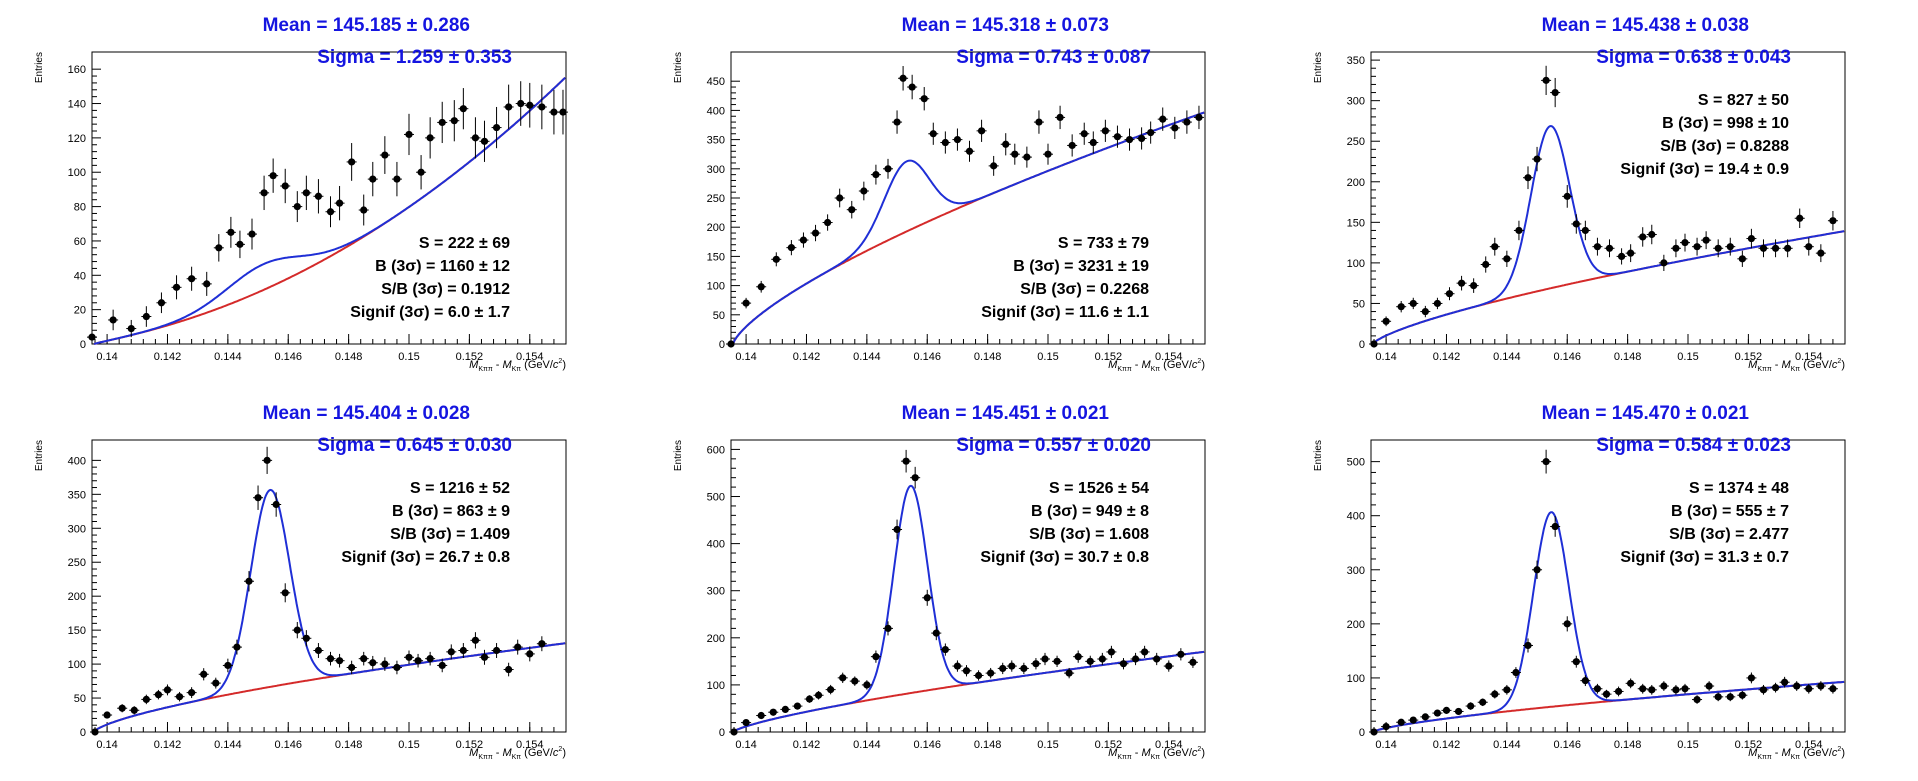 This screenshot has width=1918, height=781. I want to click on y-tick-label: 100, so click(77, 665).